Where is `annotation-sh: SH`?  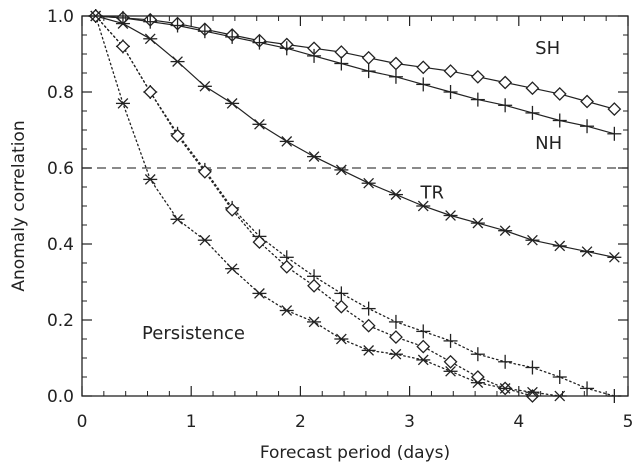
annotation-sh: SH is located at coordinates (547, 48).